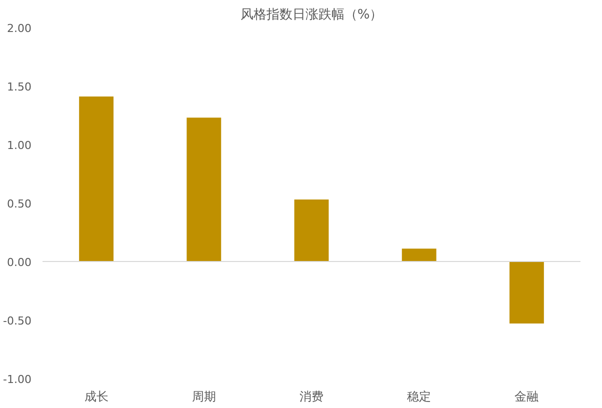 This screenshot has width=602, height=408. Describe the element at coordinates (312, 397) in the screenshot. I see `x-tick-label: 消费` at that location.